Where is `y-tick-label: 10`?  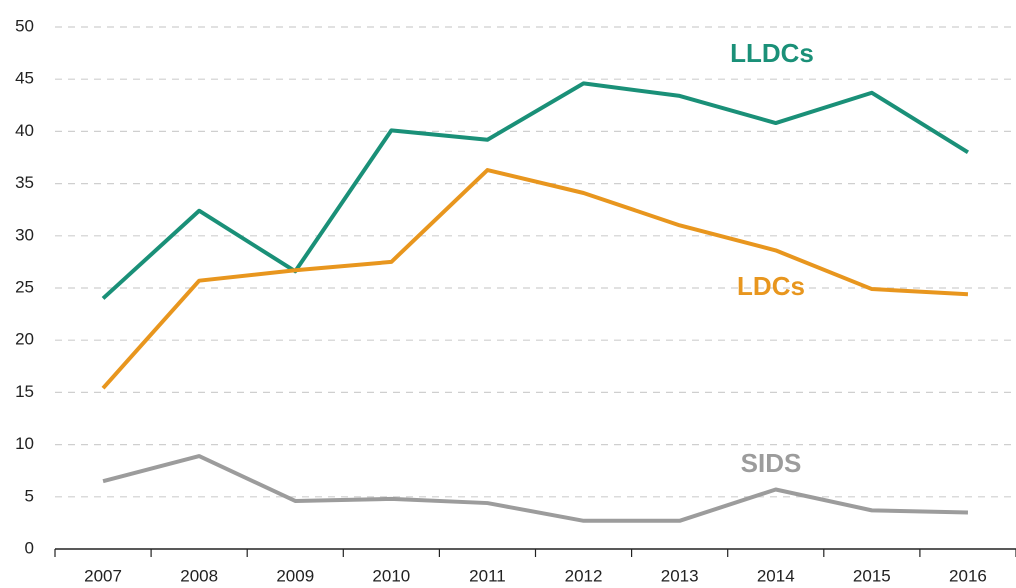 y-tick-label: 10 is located at coordinates (24, 443).